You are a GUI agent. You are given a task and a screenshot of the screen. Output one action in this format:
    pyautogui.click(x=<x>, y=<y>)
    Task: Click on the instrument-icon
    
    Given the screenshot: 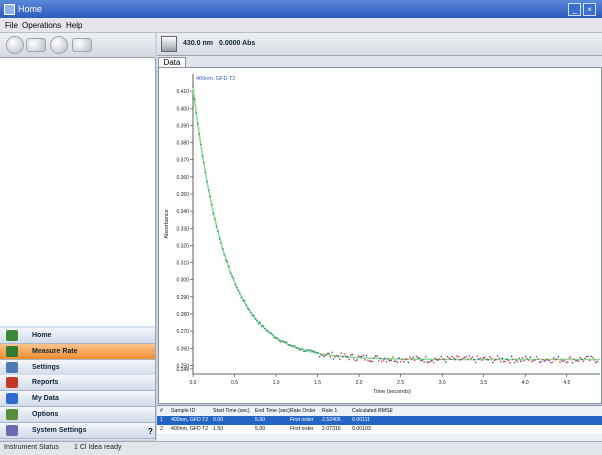 What is the action you would take?
    pyautogui.click(x=169, y=44)
    